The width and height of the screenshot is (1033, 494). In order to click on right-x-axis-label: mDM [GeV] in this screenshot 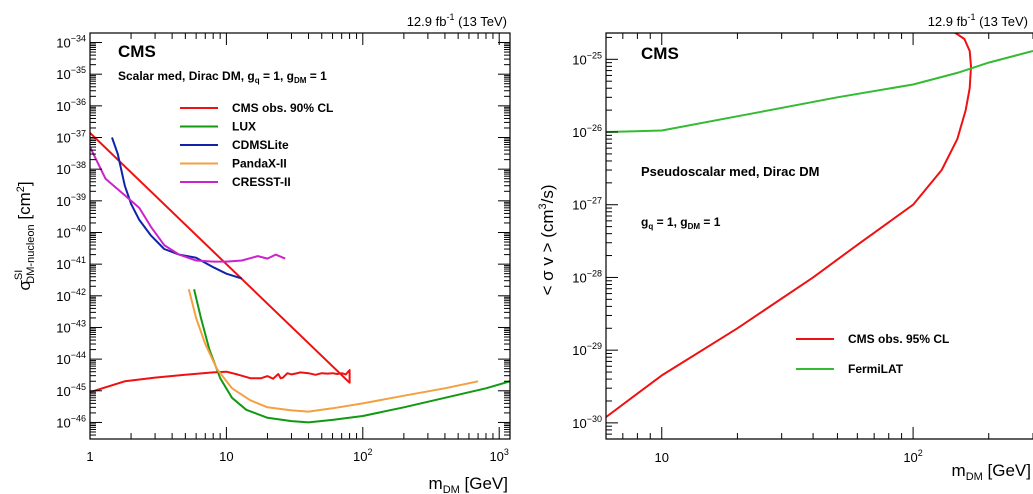, I will do `click(991, 472)`.